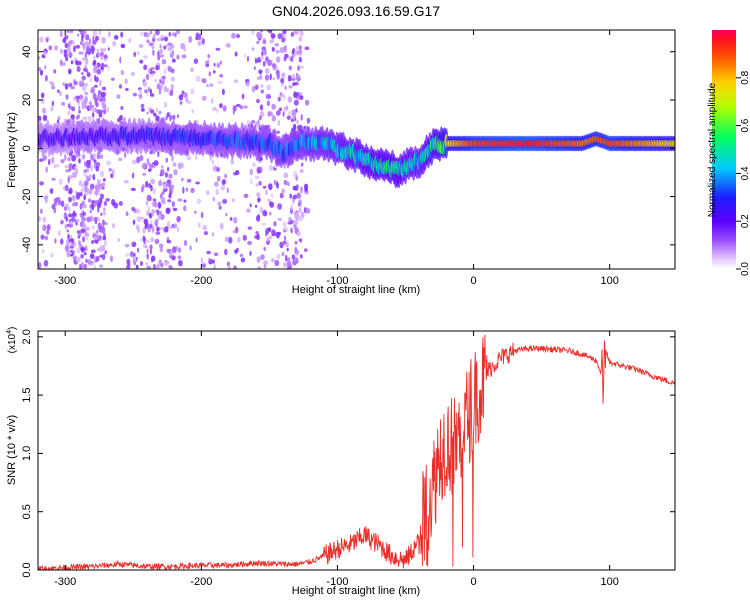 This screenshot has height=600, width=750. I want to click on colorbar-tick-label: 0.0, so click(745, 269).